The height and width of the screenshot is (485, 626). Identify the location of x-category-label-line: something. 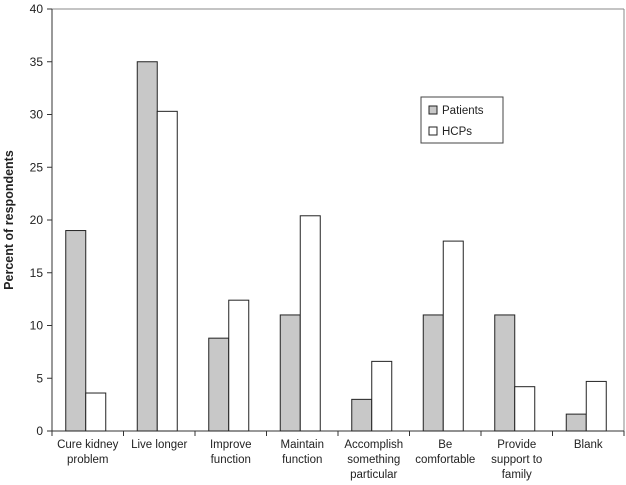
(373, 460).